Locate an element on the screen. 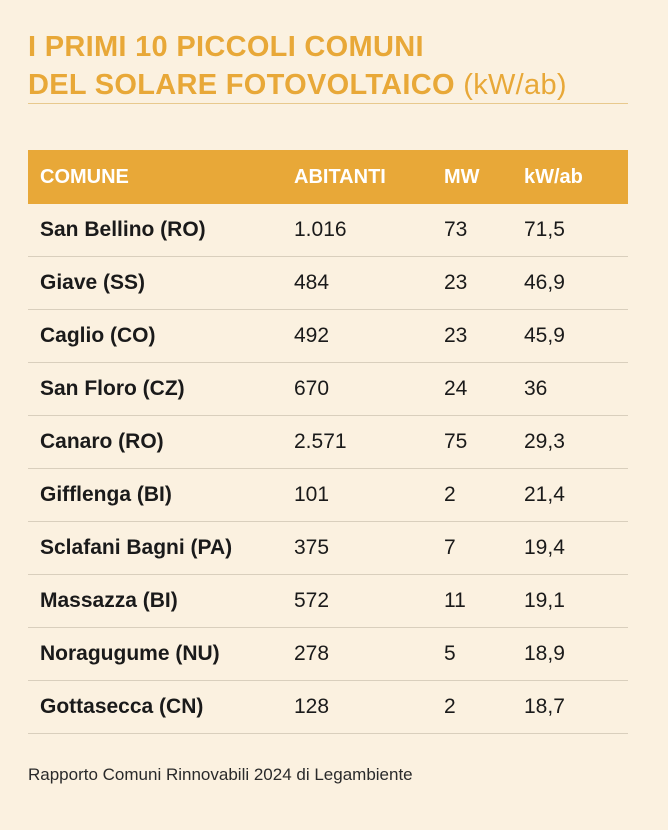 This screenshot has height=830, width=668. cell-mw: 24 is located at coordinates (472, 389).